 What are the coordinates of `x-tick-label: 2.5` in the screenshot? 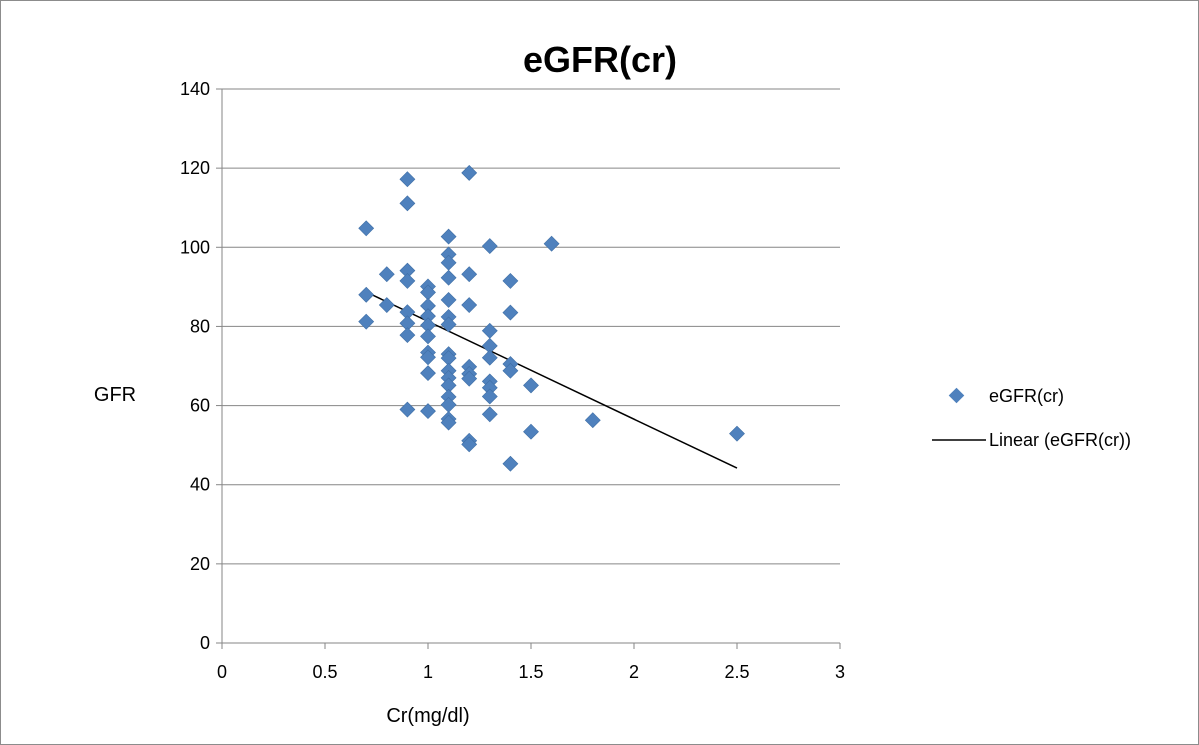 It's located at (736, 672).